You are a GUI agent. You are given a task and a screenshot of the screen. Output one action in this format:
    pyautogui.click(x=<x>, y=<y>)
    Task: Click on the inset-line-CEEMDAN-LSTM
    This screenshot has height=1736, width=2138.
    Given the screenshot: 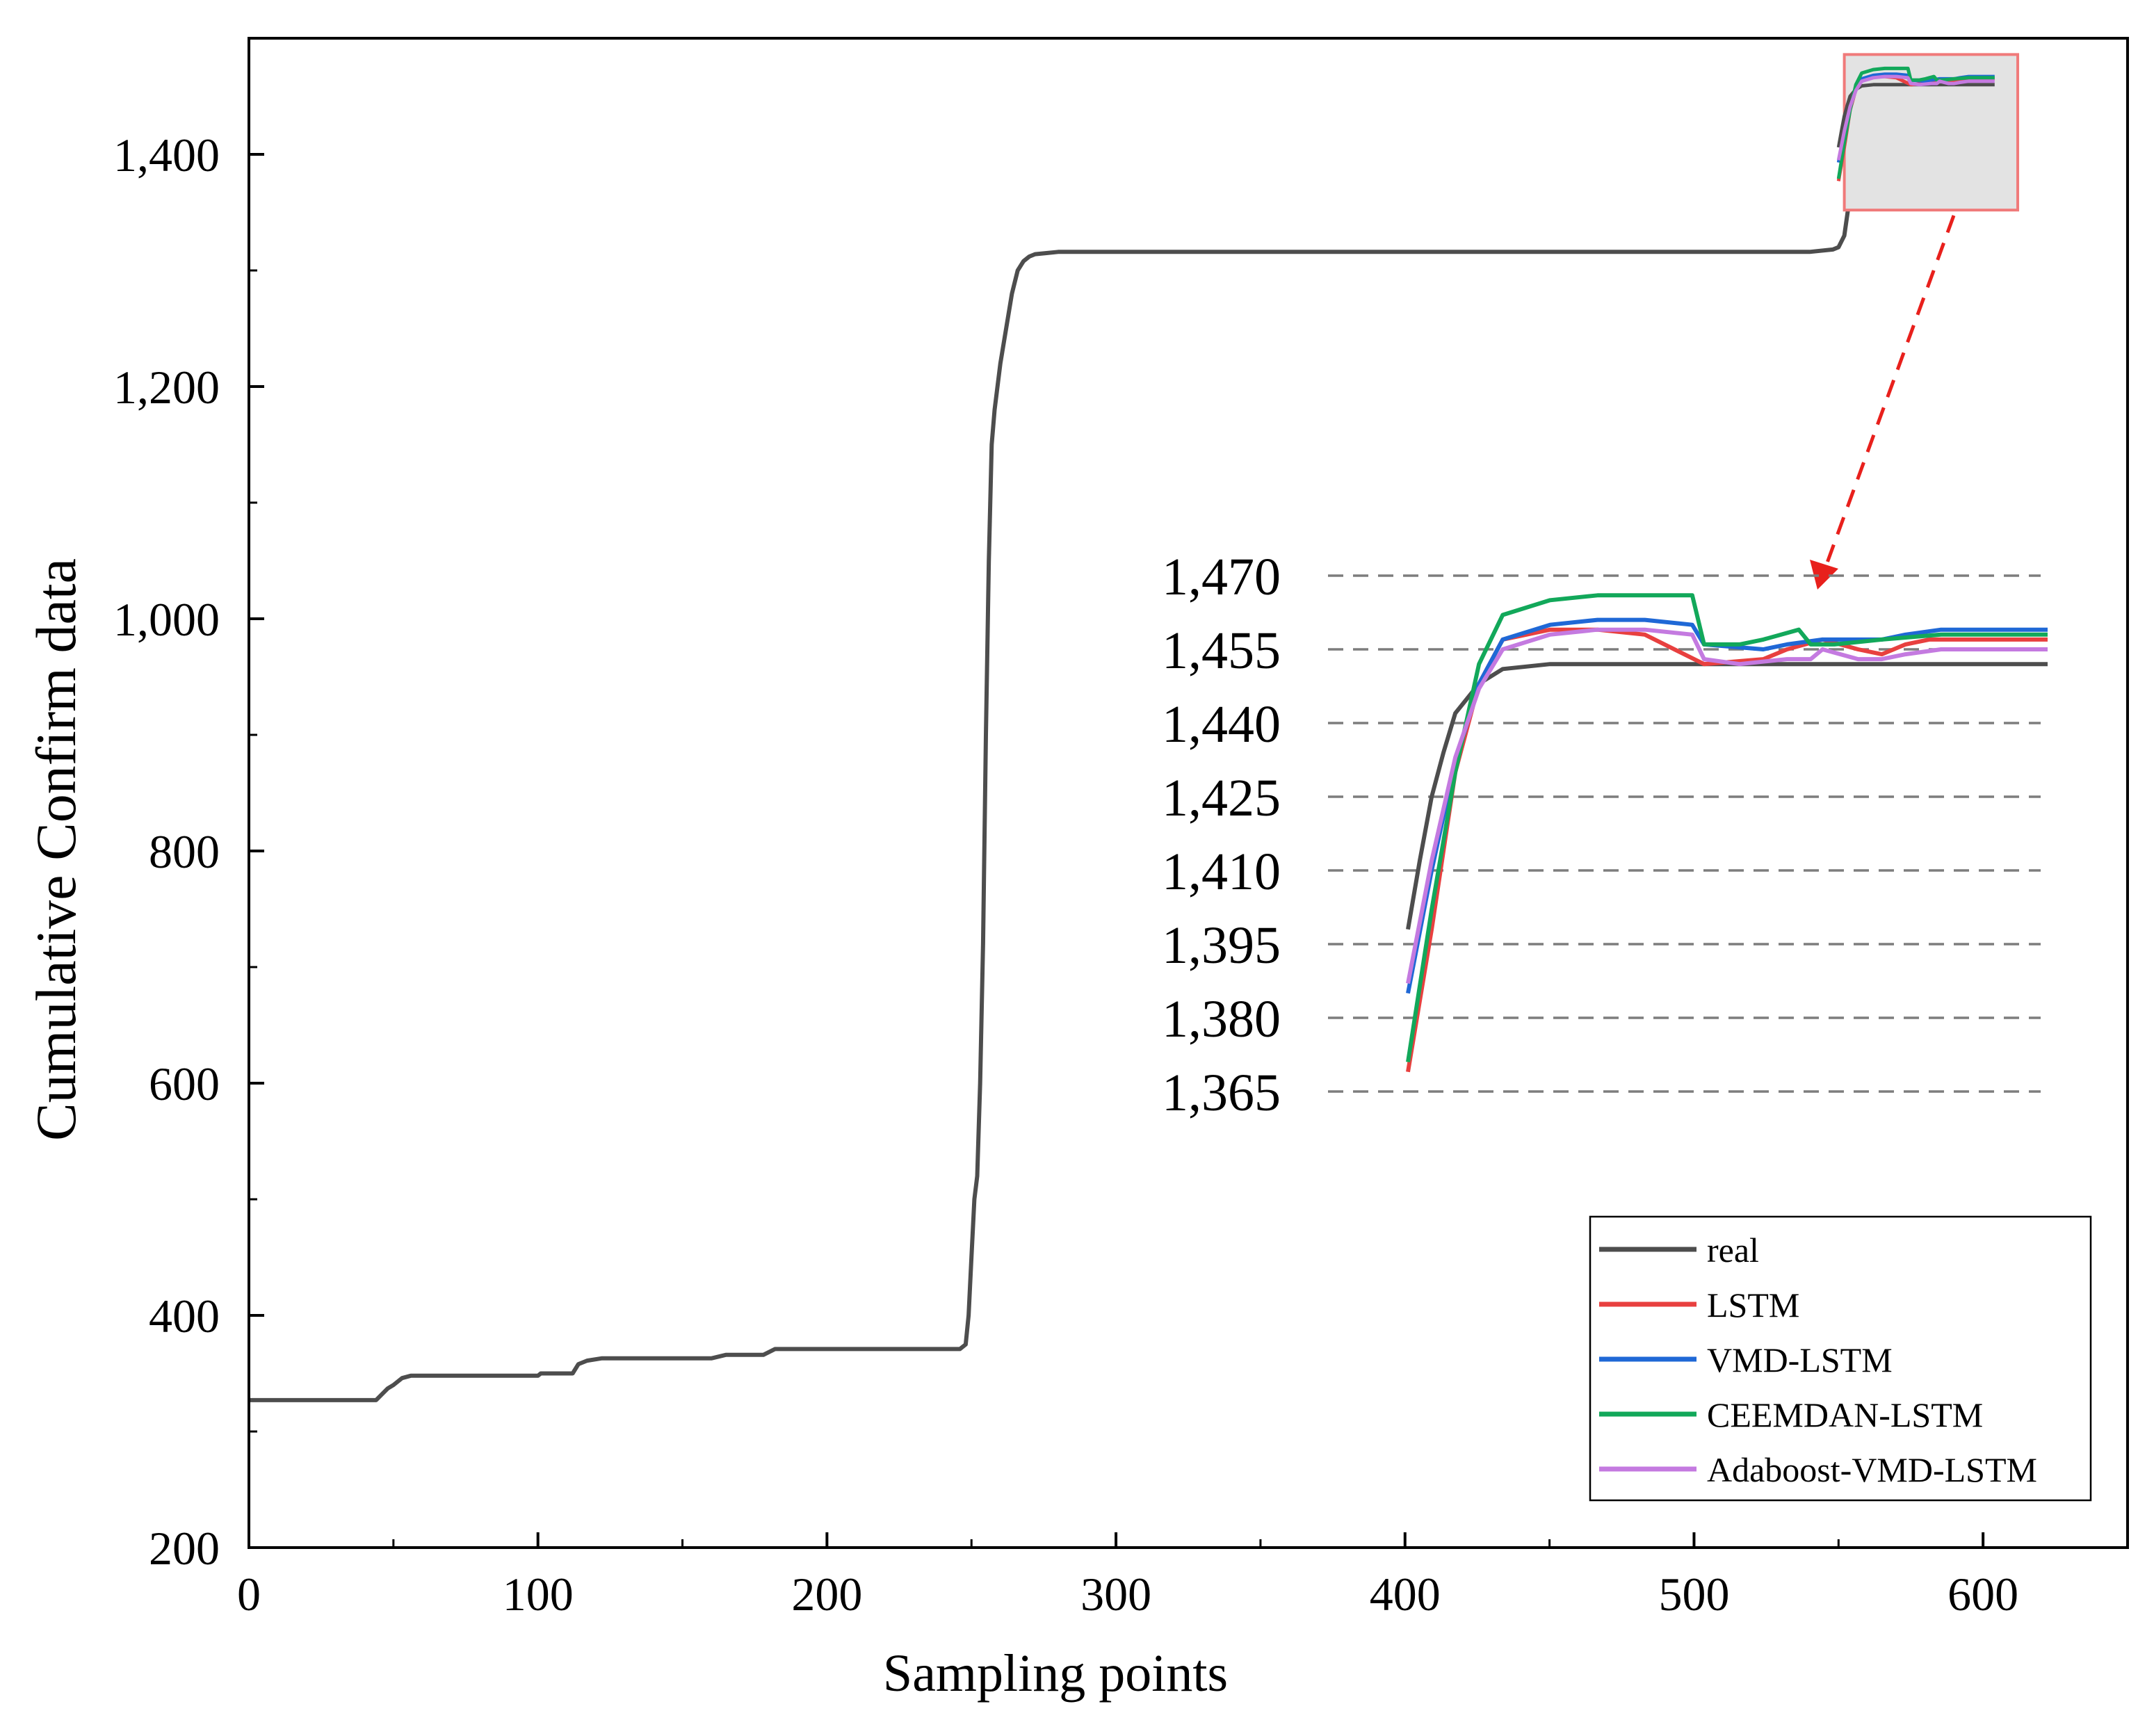 What is the action you would take?
    pyautogui.click(x=1727, y=828)
    